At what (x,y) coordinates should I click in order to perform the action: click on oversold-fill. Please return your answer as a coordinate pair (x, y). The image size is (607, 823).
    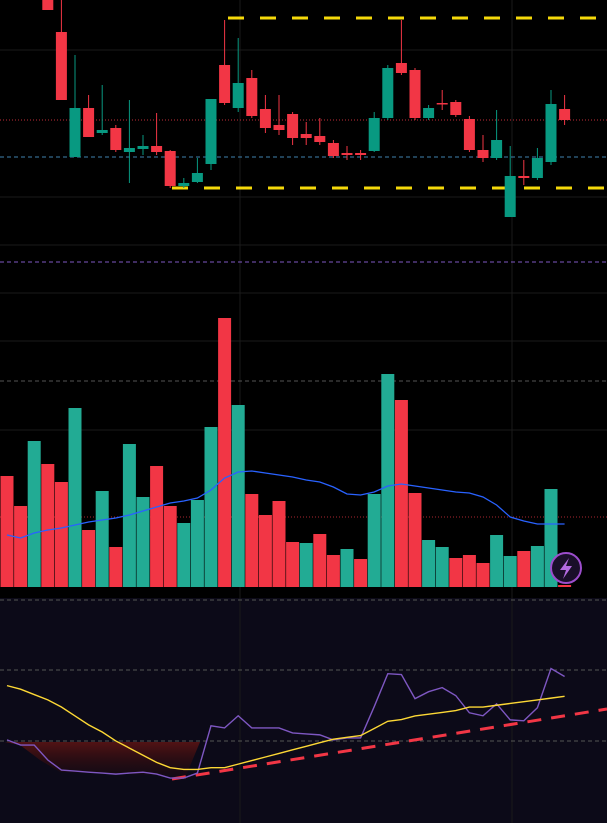
    Looking at the image, I should click on (102, 760).